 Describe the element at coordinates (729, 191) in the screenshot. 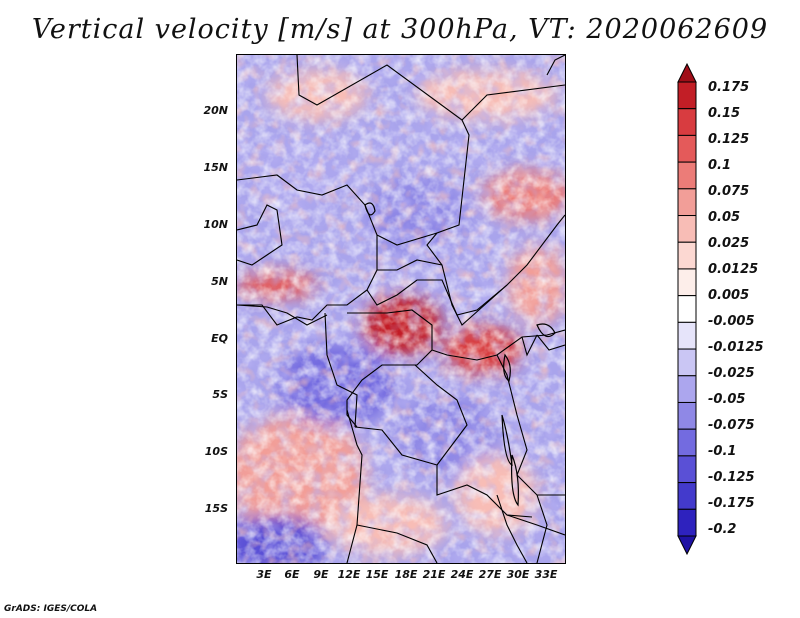

I see `colorbar-label: 0.075` at that location.